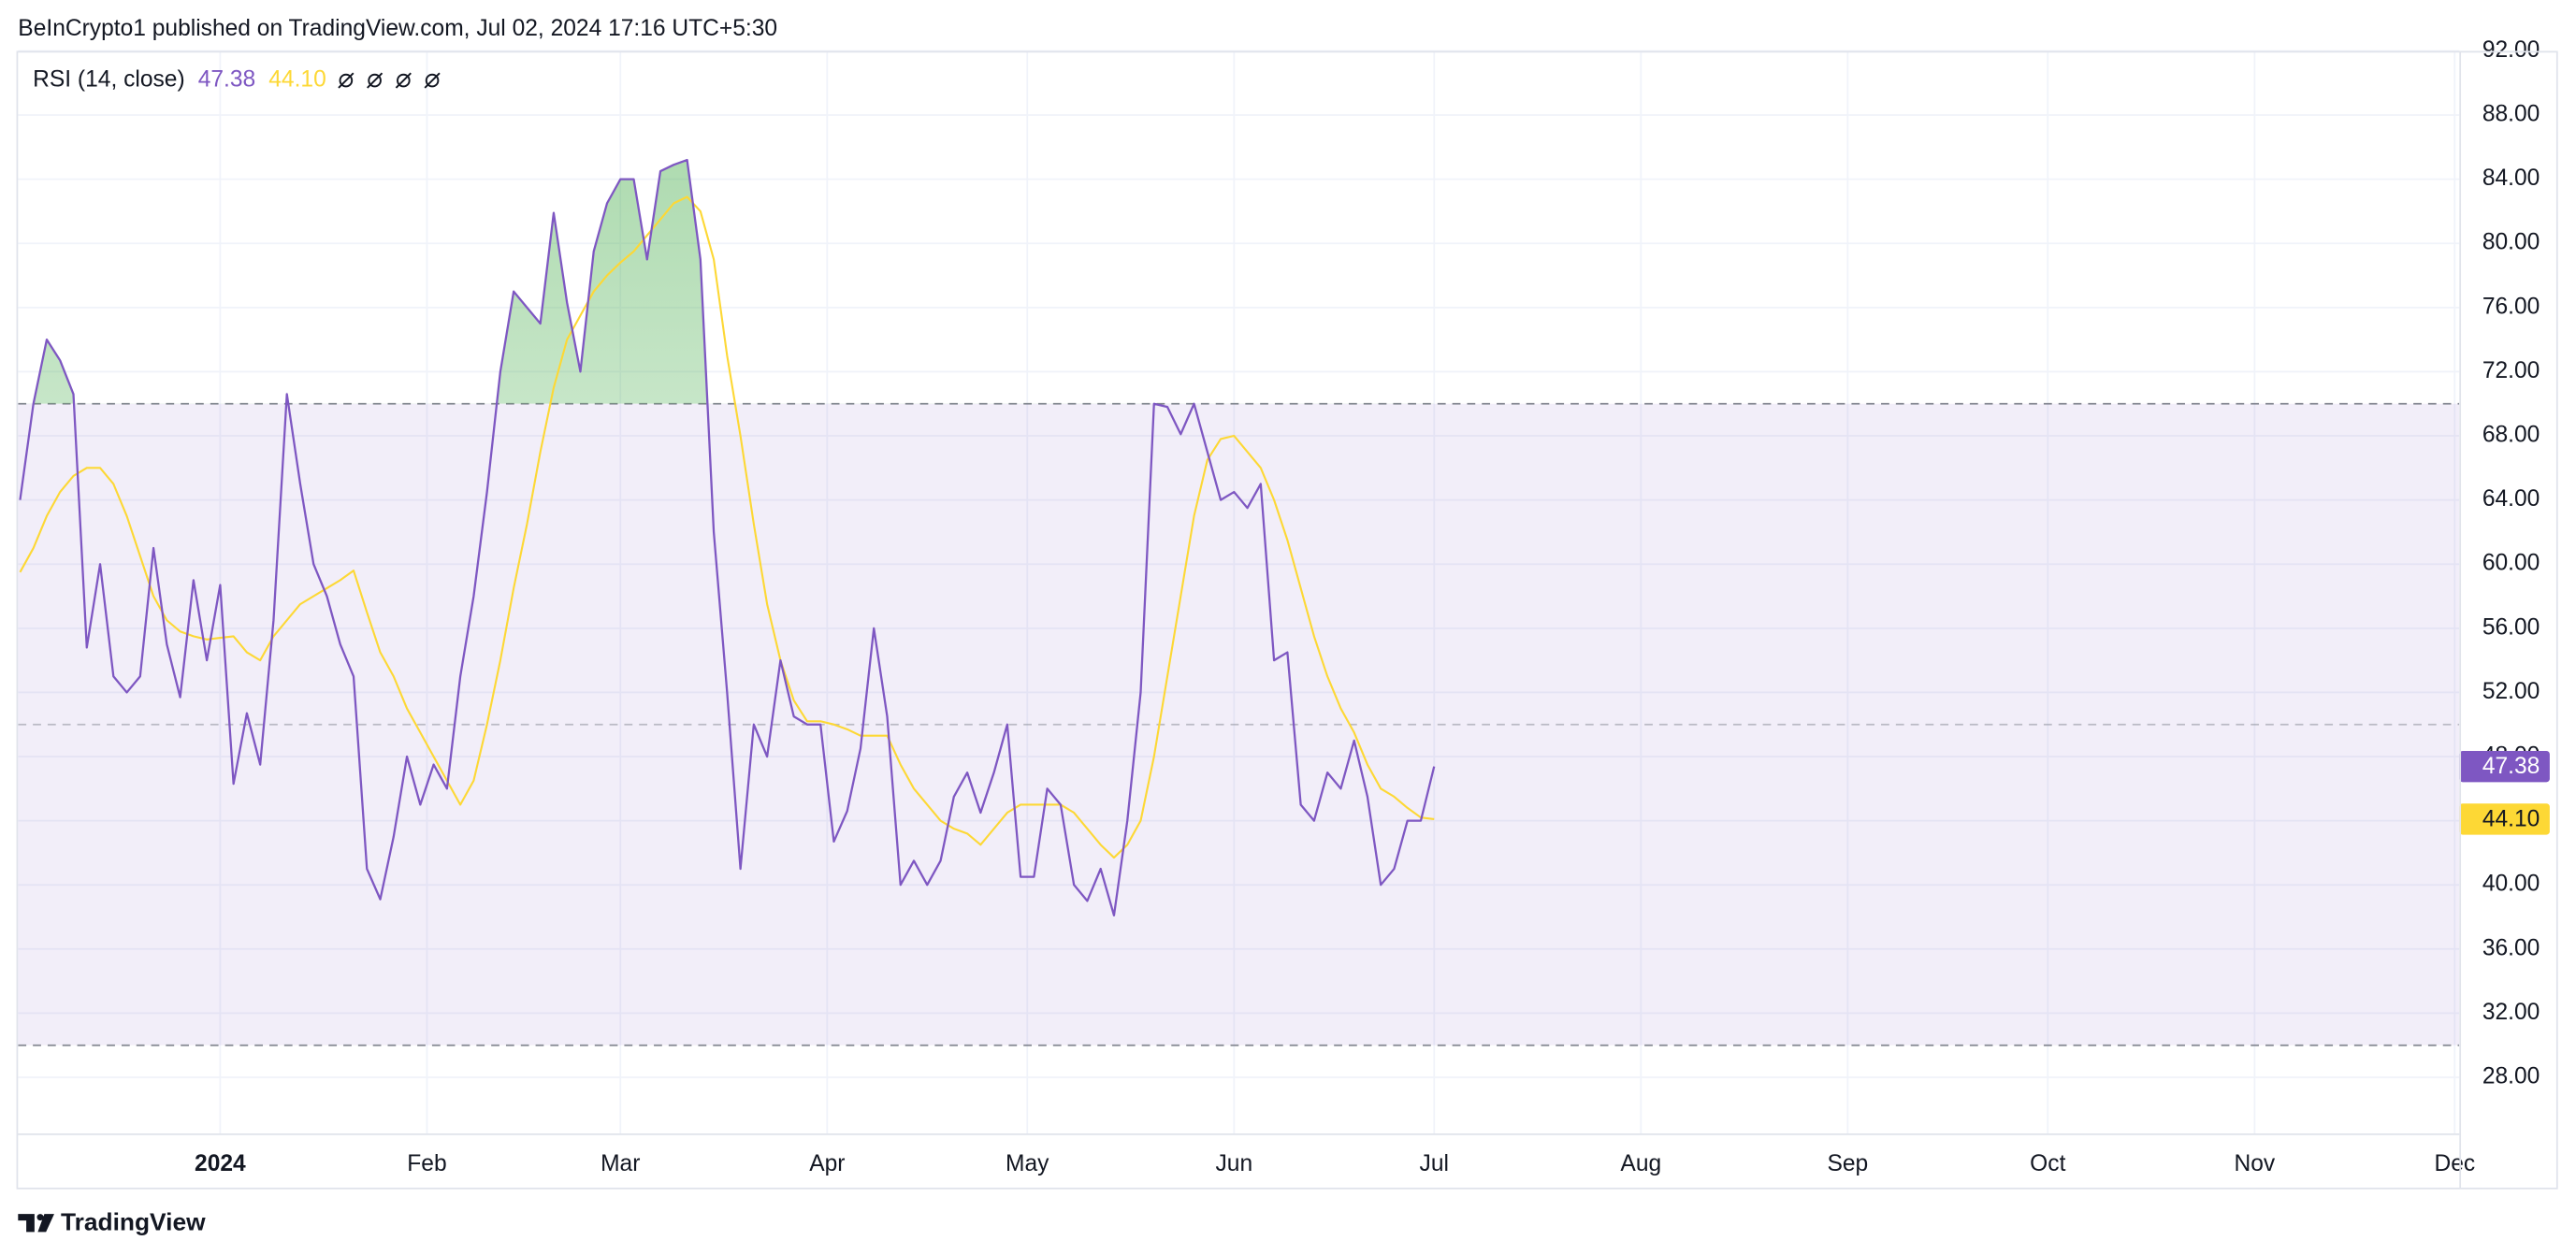  Describe the element at coordinates (2511, 691) in the screenshot. I see `y-tick-label: 52.00` at that location.